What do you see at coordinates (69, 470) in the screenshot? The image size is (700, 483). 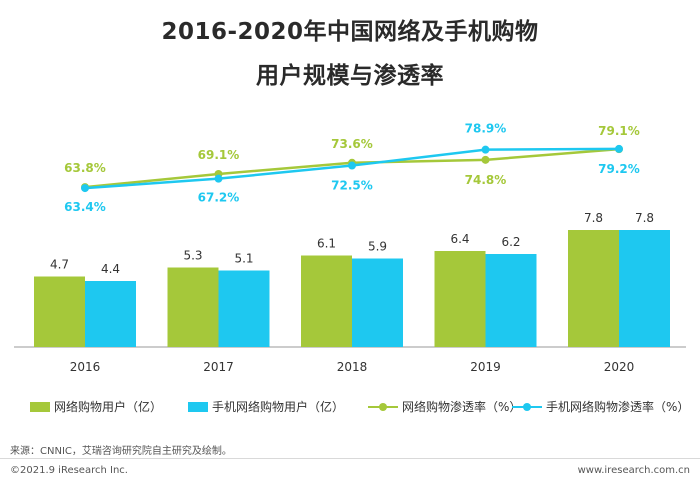 I see `copyright-text: ©2021.9 iResearch Inc.` at bounding box center [69, 470].